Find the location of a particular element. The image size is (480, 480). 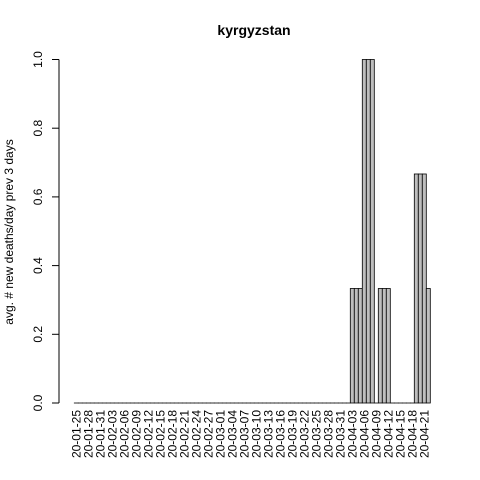

x-tick-label: 20-03-31 is located at coordinates (340, 434).